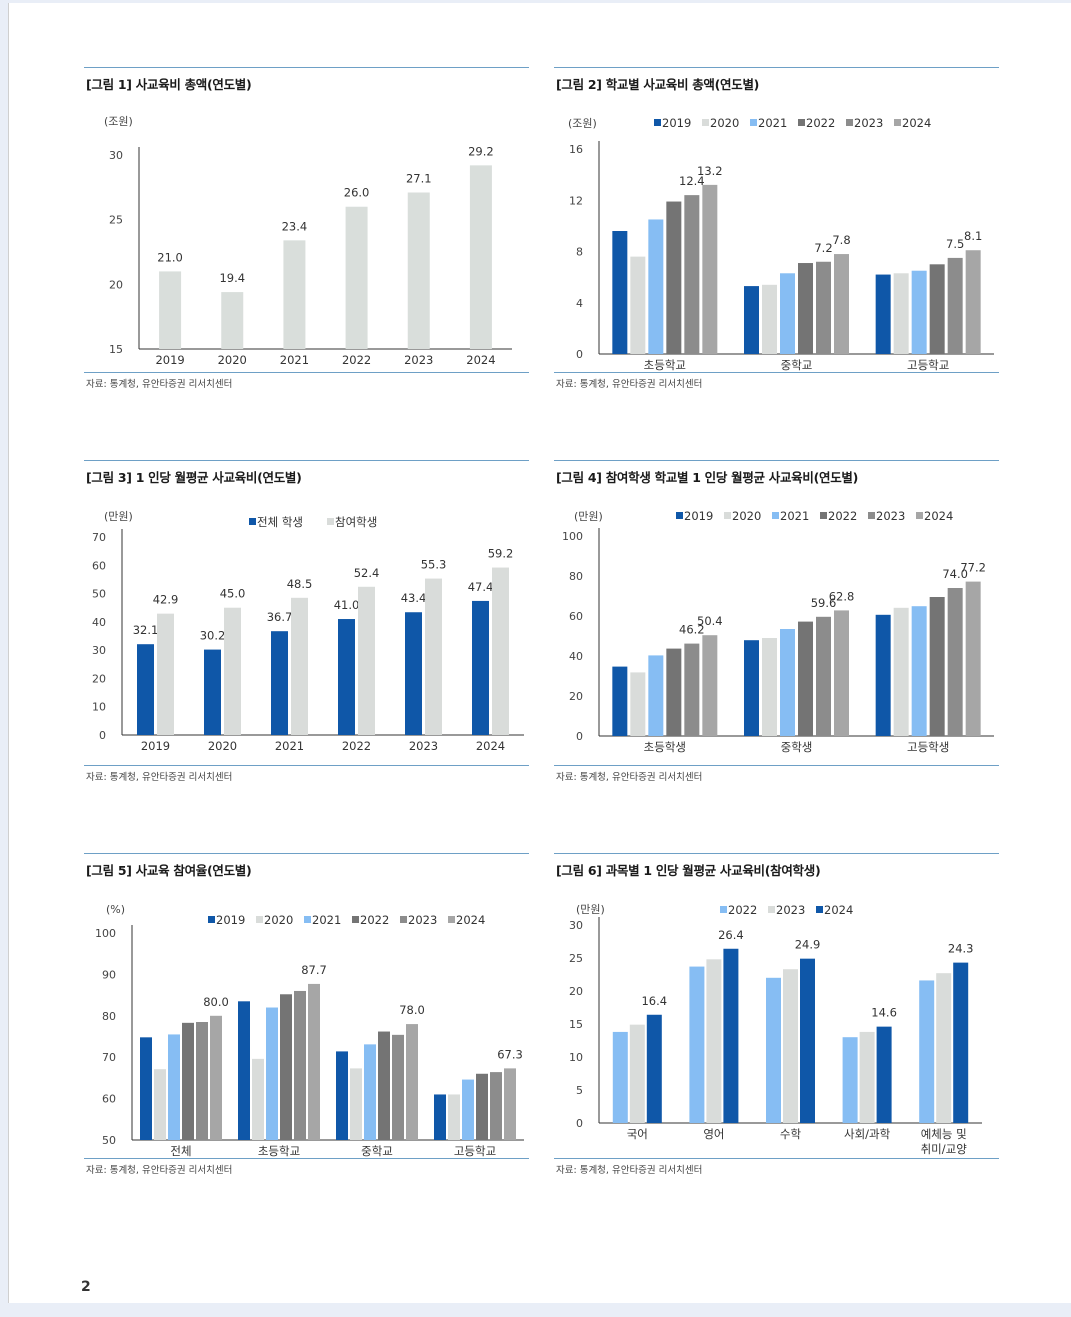  I want to click on data-label: 7.8, so click(841, 240).